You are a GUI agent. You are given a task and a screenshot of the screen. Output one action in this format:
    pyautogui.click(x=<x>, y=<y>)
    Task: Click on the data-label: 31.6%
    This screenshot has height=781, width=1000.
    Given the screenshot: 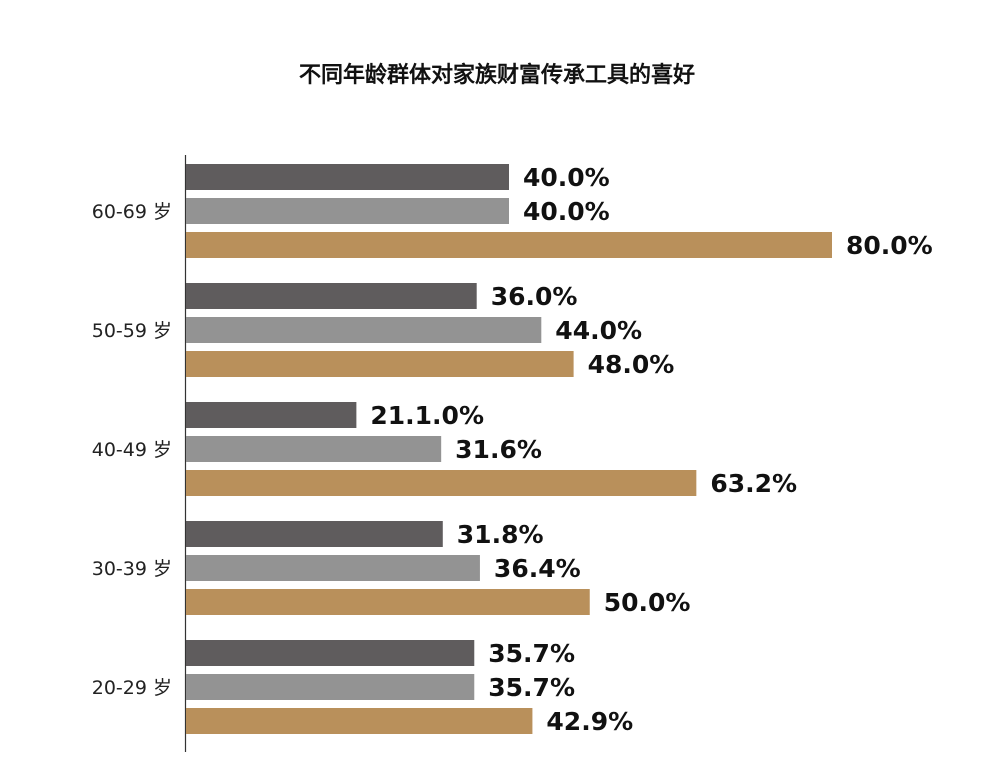 What is the action you would take?
    pyautogui.click(x=498, y=449)
    